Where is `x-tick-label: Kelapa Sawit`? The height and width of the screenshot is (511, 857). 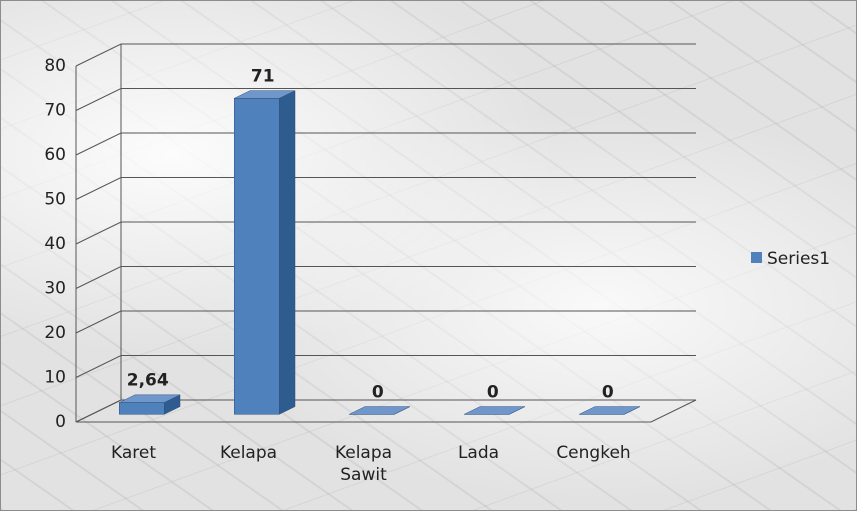
x-tick-label: Kelapa Sawit is located at coordinates (363, 464).